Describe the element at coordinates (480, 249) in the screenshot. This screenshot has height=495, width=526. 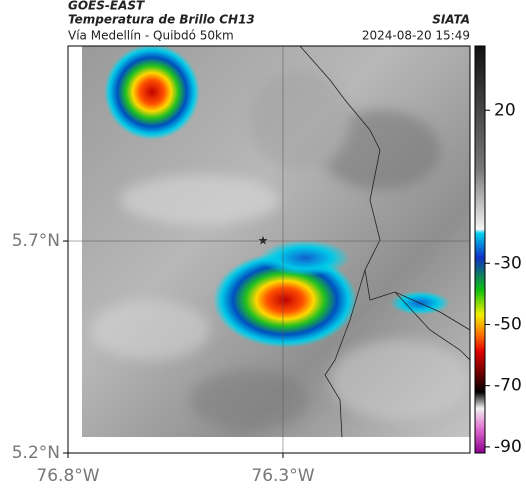
I see `colorbar` at that location.